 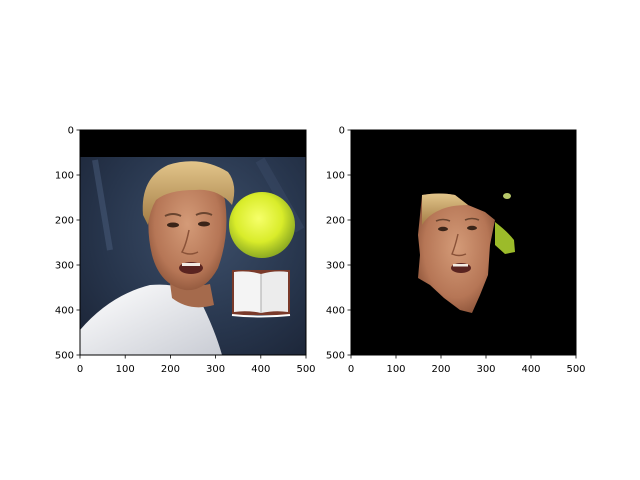 What do you see at coordinates (262, 225) in the screenshot?
I see `tennis-ball` at bounding box center [262, 225].